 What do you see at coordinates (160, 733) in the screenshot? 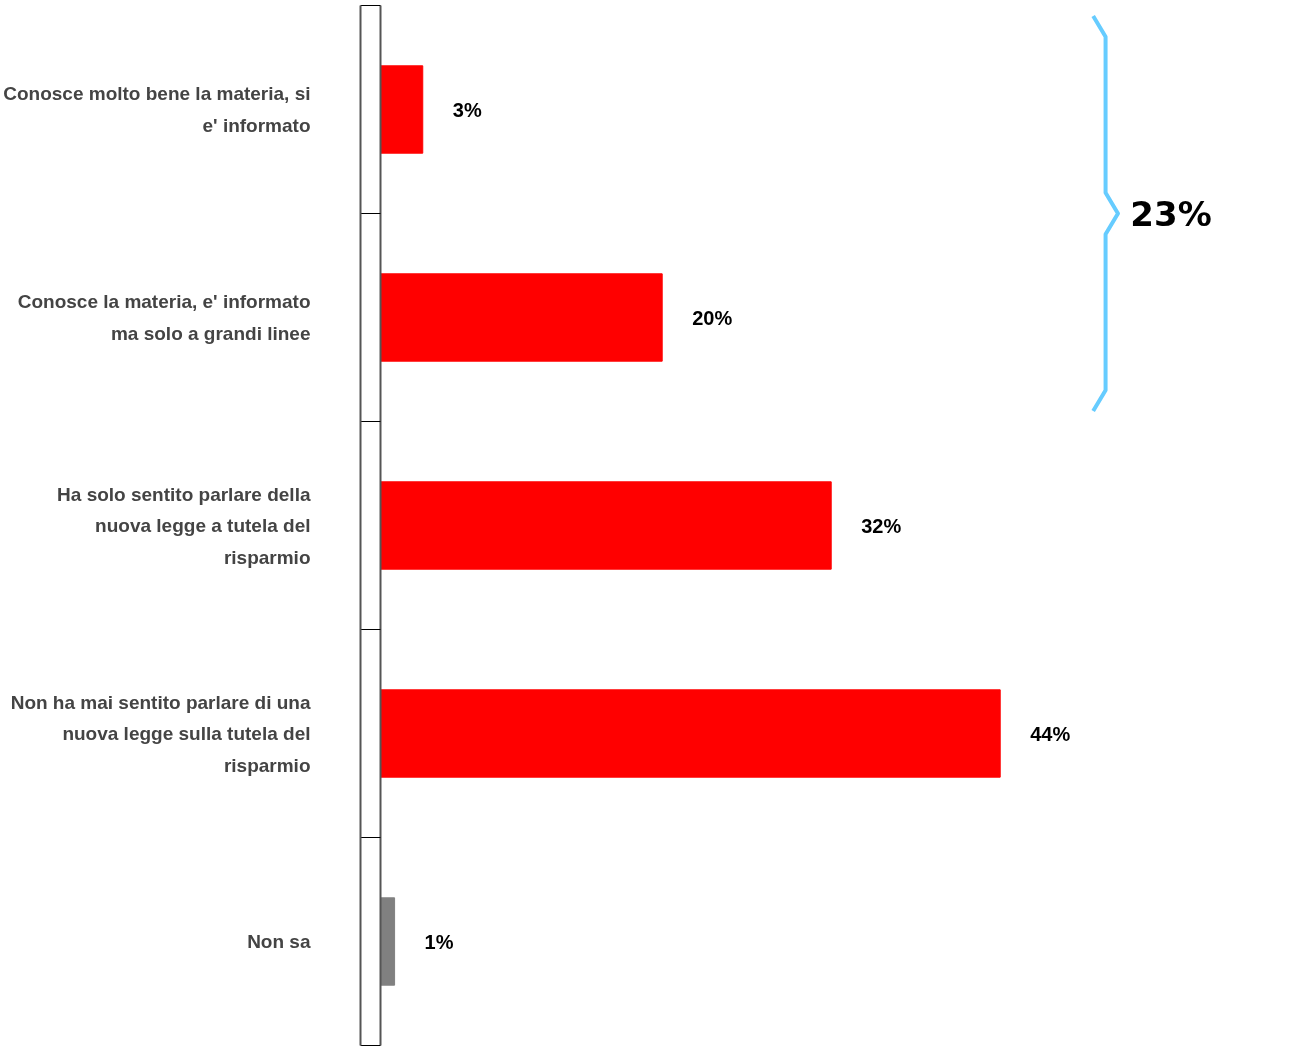
I see `y-tick-label: Non ha mai sentito parlare di una nuova legge sulla tutela del risparmio` at bounding box center [160, 733].